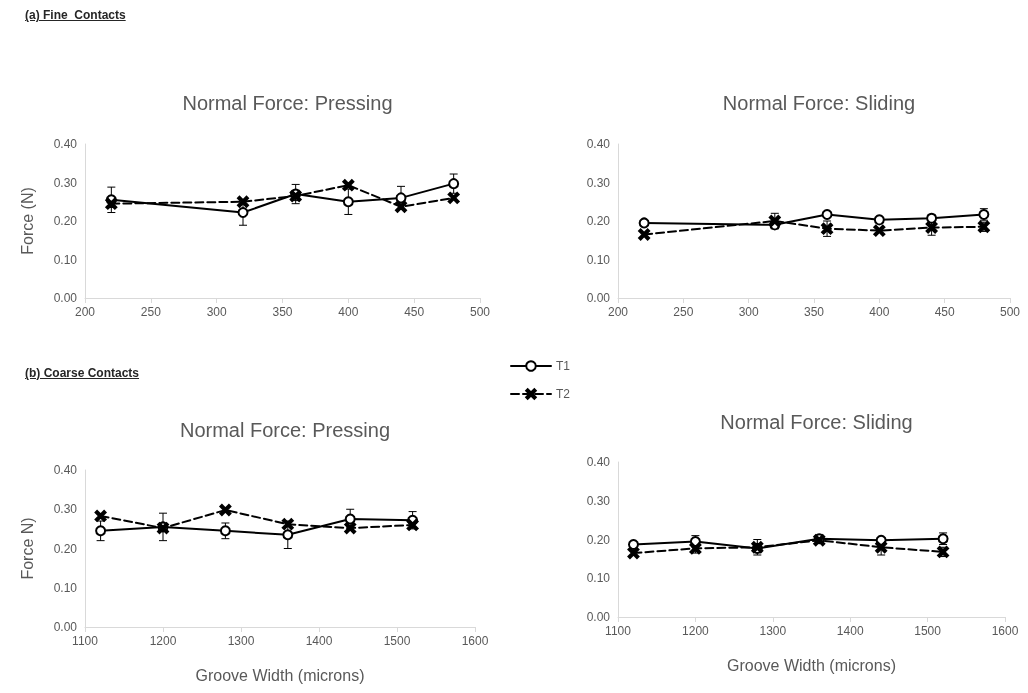 This screenshot has height=693, width=1028. Describe the element at coordinates (82, 373) in the screenshot. I see `text: (b) Coarse Contacts` at that location.